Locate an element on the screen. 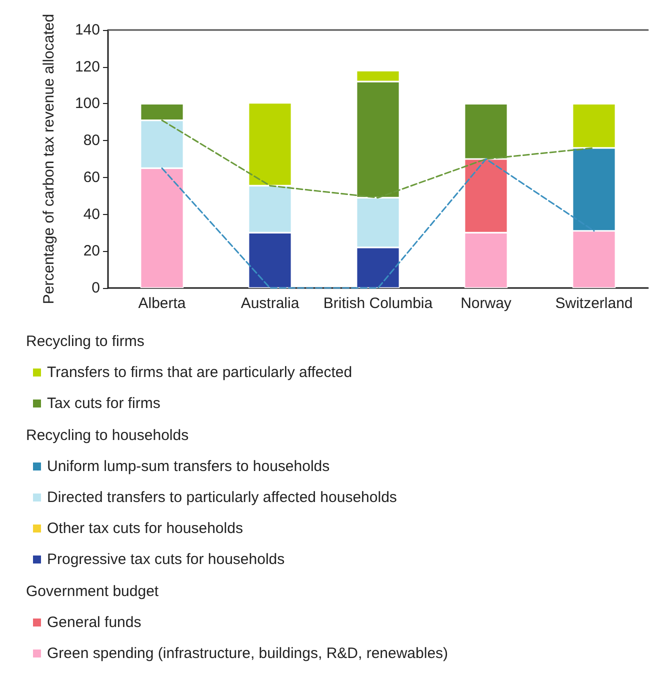 This screenshot has width=662, height=684. legend-label: Tax cuts for firms is located at coordinates (103, 403).